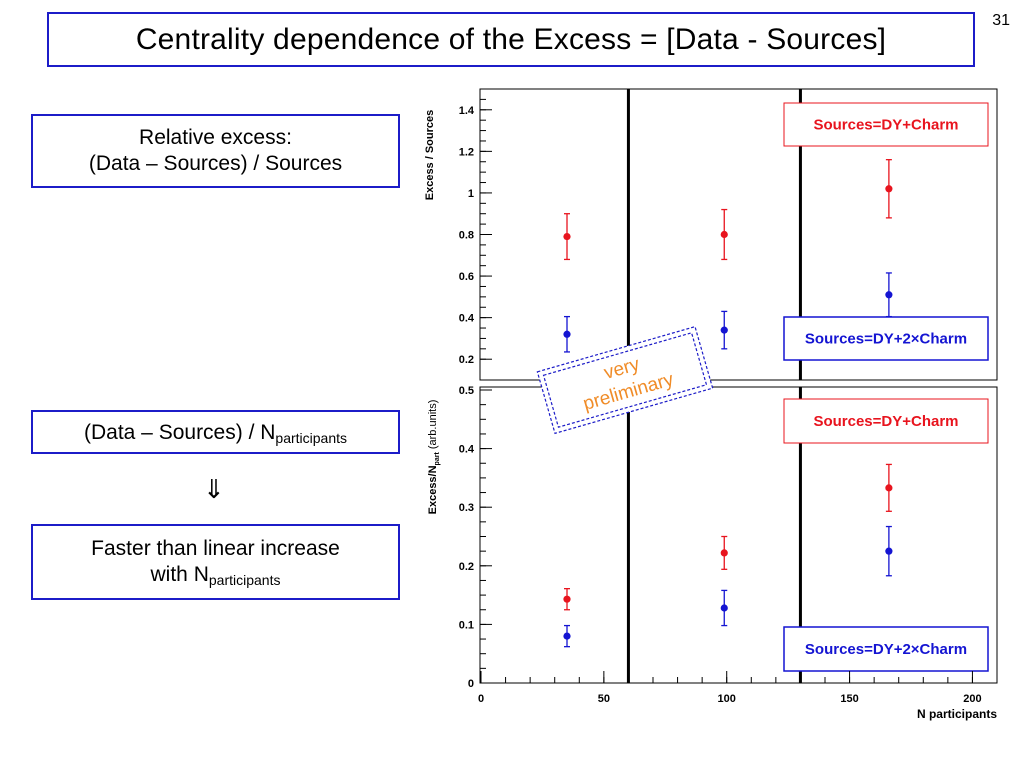  Describe the element at coordinates (179, 574) in the screenshot. I see `conclusion-line-2: with N` at that location.